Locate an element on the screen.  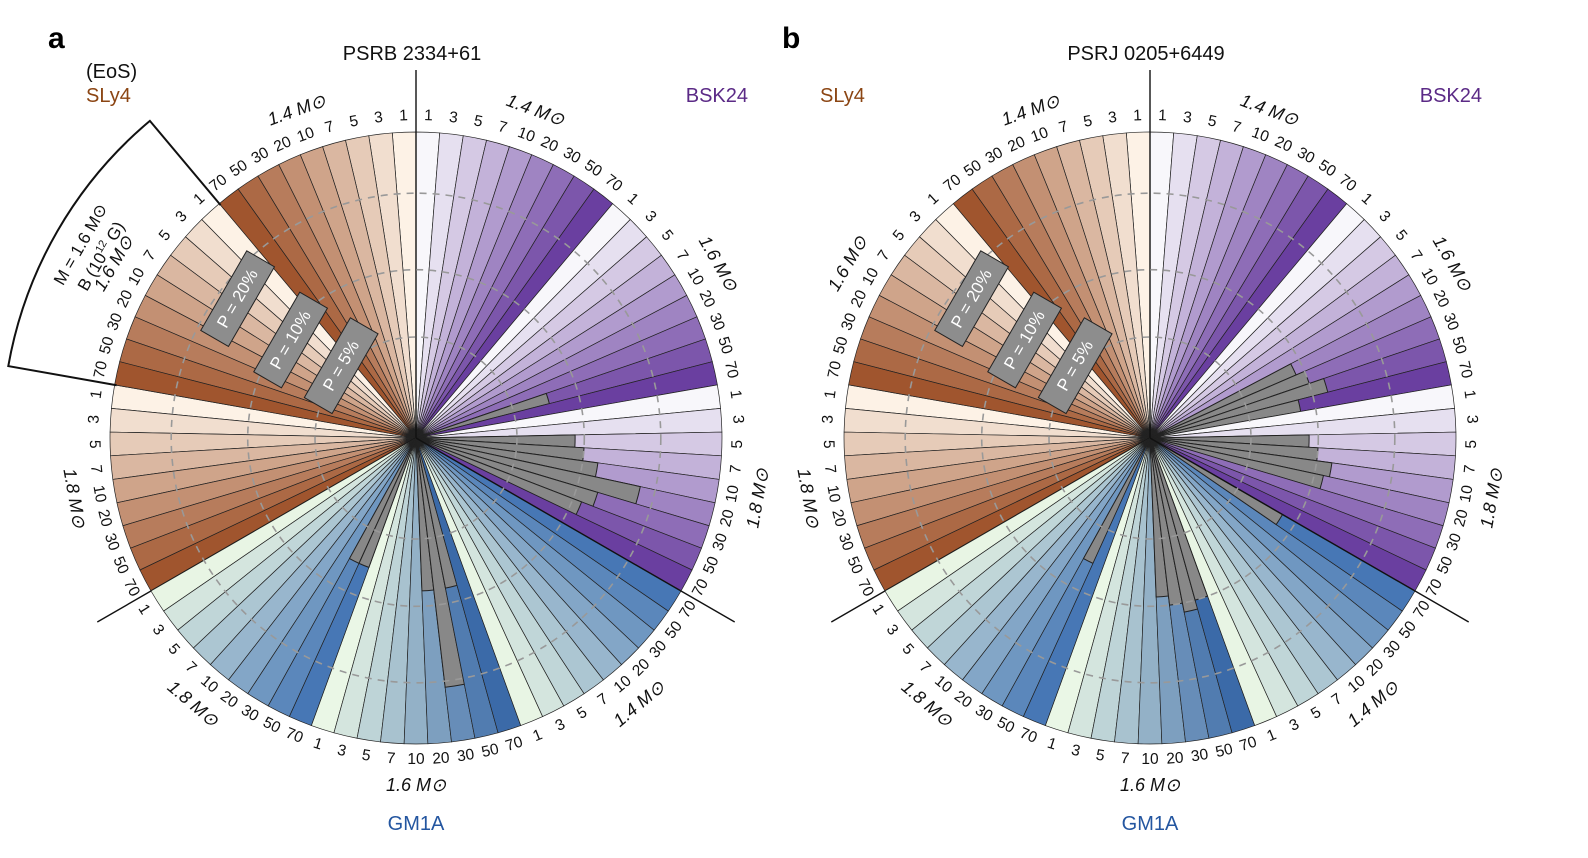
mass-label: 1.8 M⊙ is located at coordinates (757, 498).